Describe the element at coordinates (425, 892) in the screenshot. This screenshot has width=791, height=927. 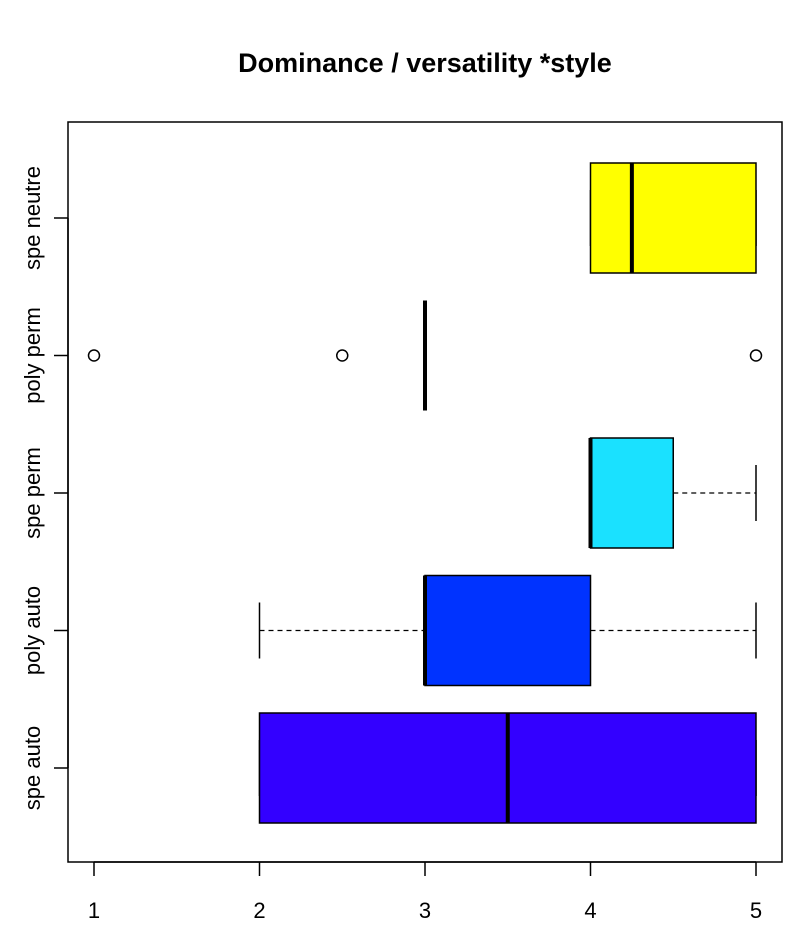
I see `x-axis: 1 2 3 4 5` at that location.